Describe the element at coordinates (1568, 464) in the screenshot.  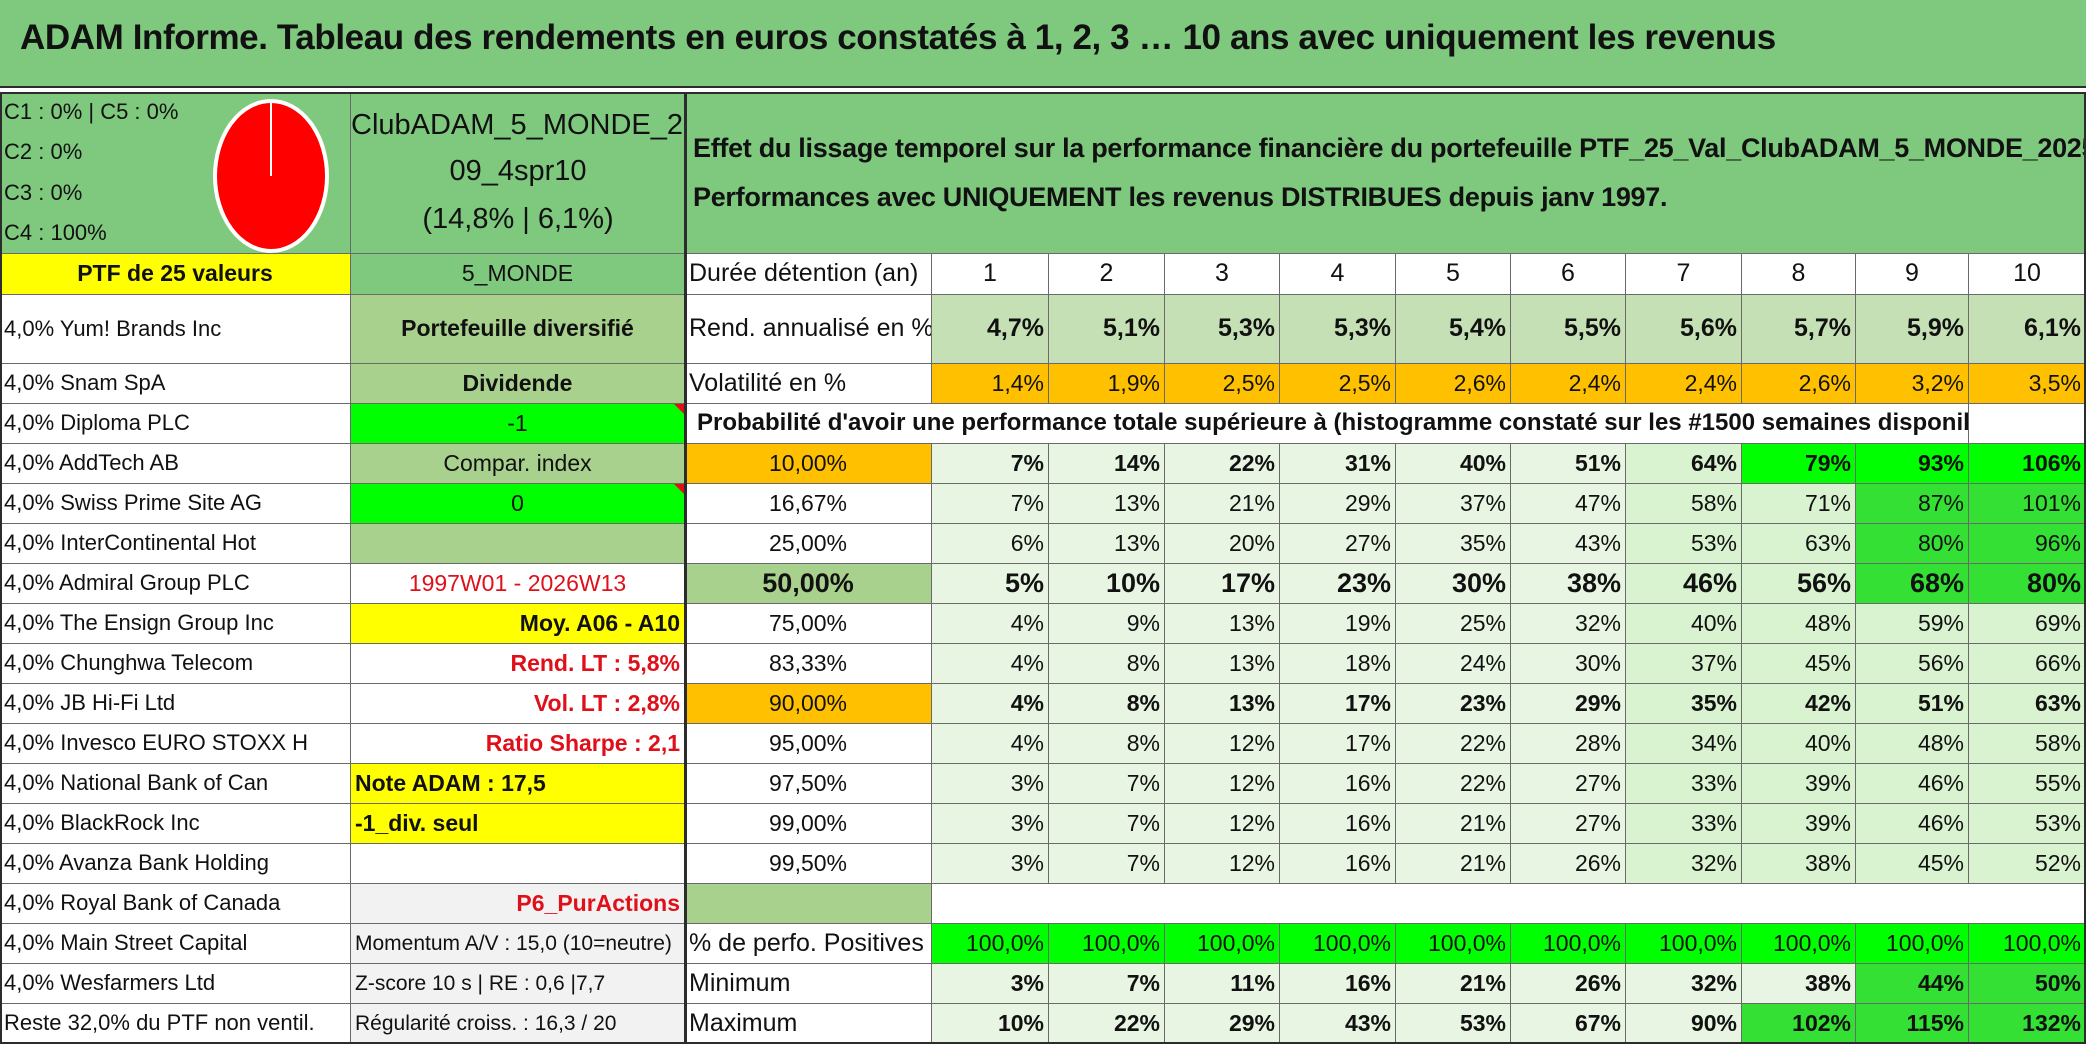
I see `probability-value: 51%` at that location.